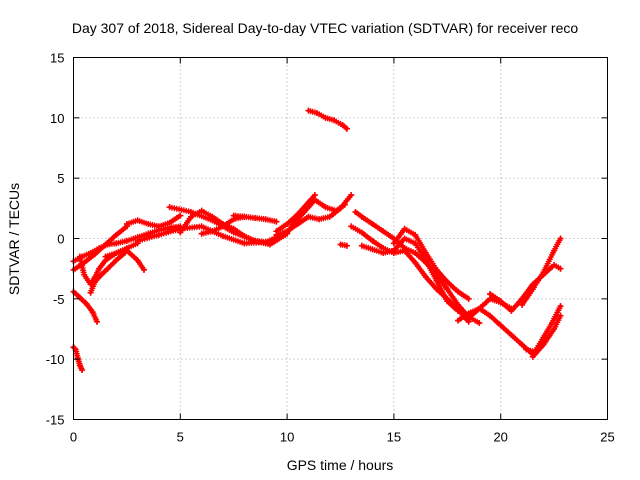  Describe the element at coordinates (55, 420) in the screenshot. I see `y-tick-label: -15` at that location.